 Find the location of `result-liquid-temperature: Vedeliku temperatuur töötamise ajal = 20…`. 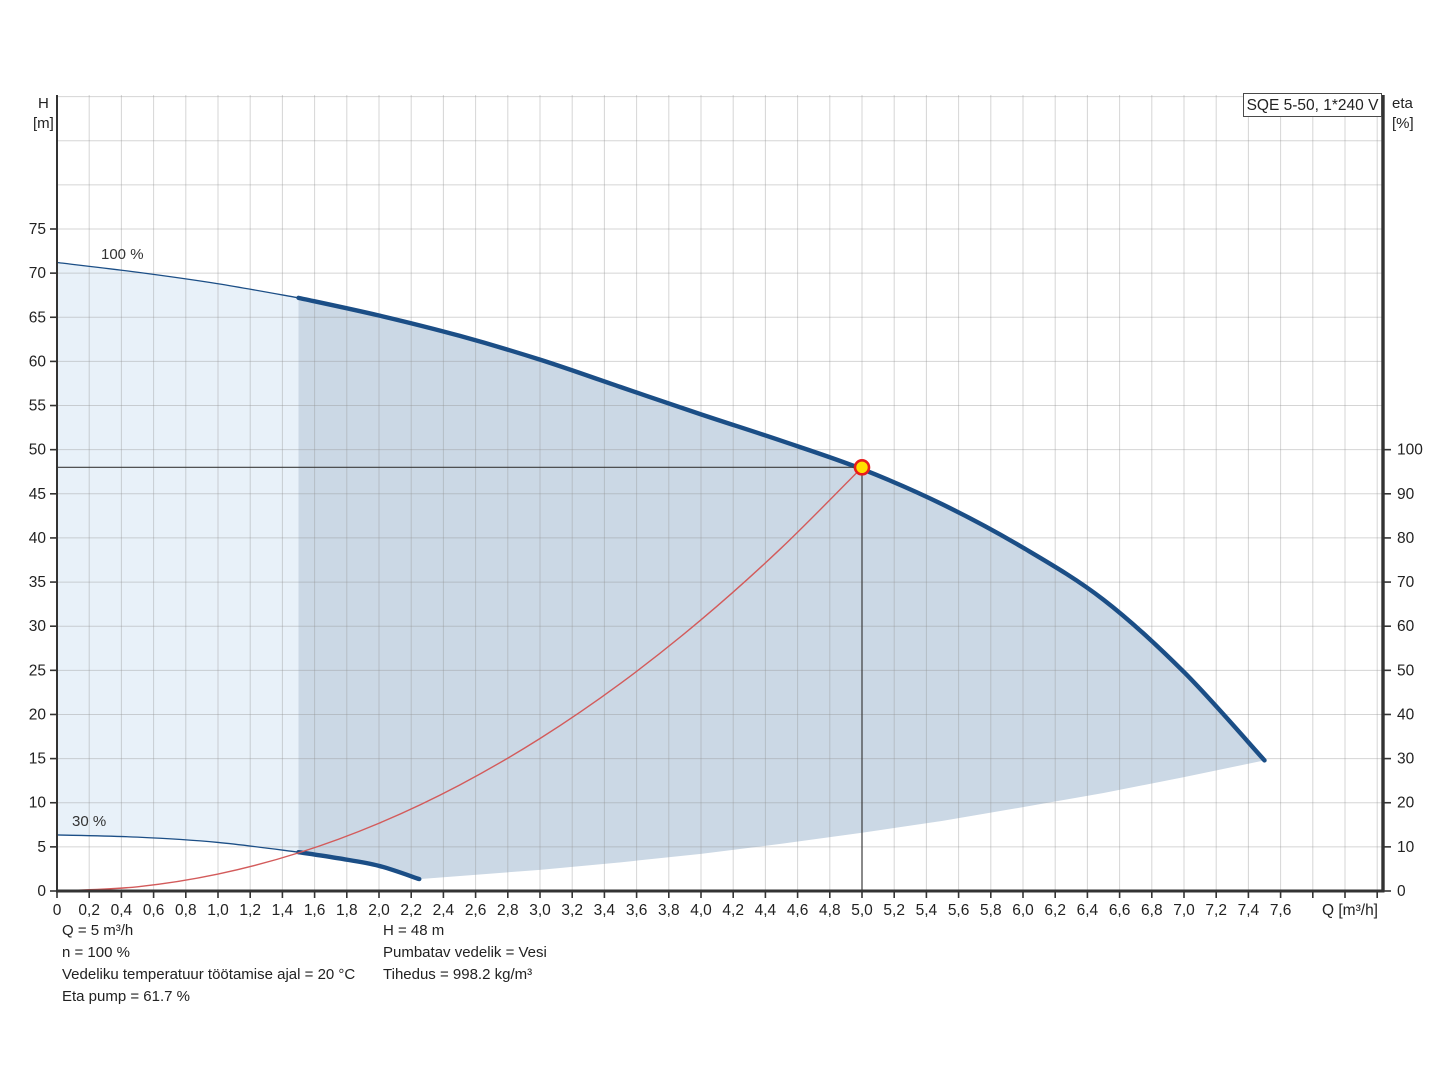

result-liquid-temperature: Vedeliku temperatuur töötamise ajal = 20… is located at coordinates (209, 974).